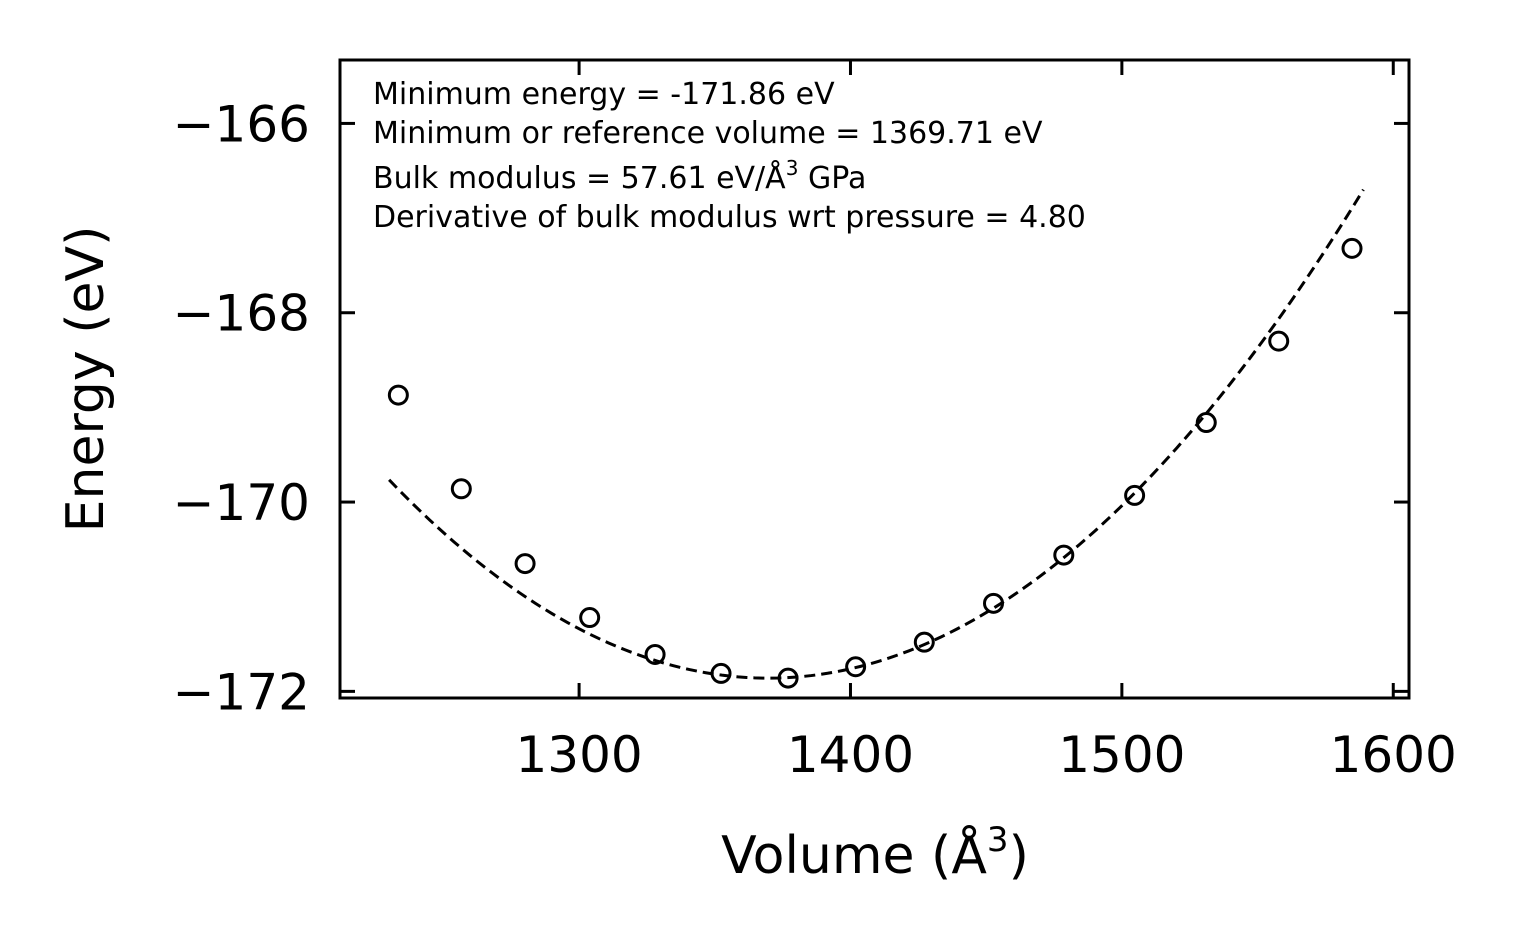 This screenshot has width=1530, height=948. I want to click on y-tick-label: −168, so click(241, 314).